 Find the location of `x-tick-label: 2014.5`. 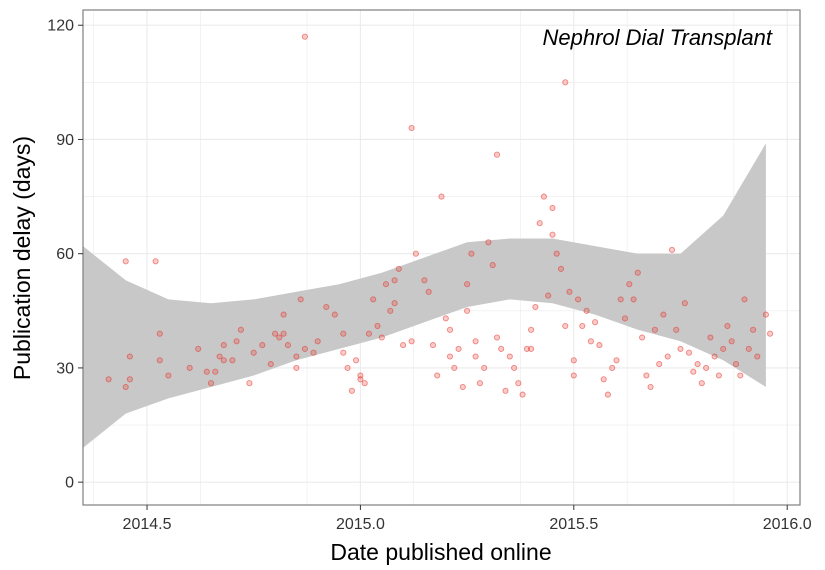

x-tick-label: 2014.5 is located at coordinates (147, 524).